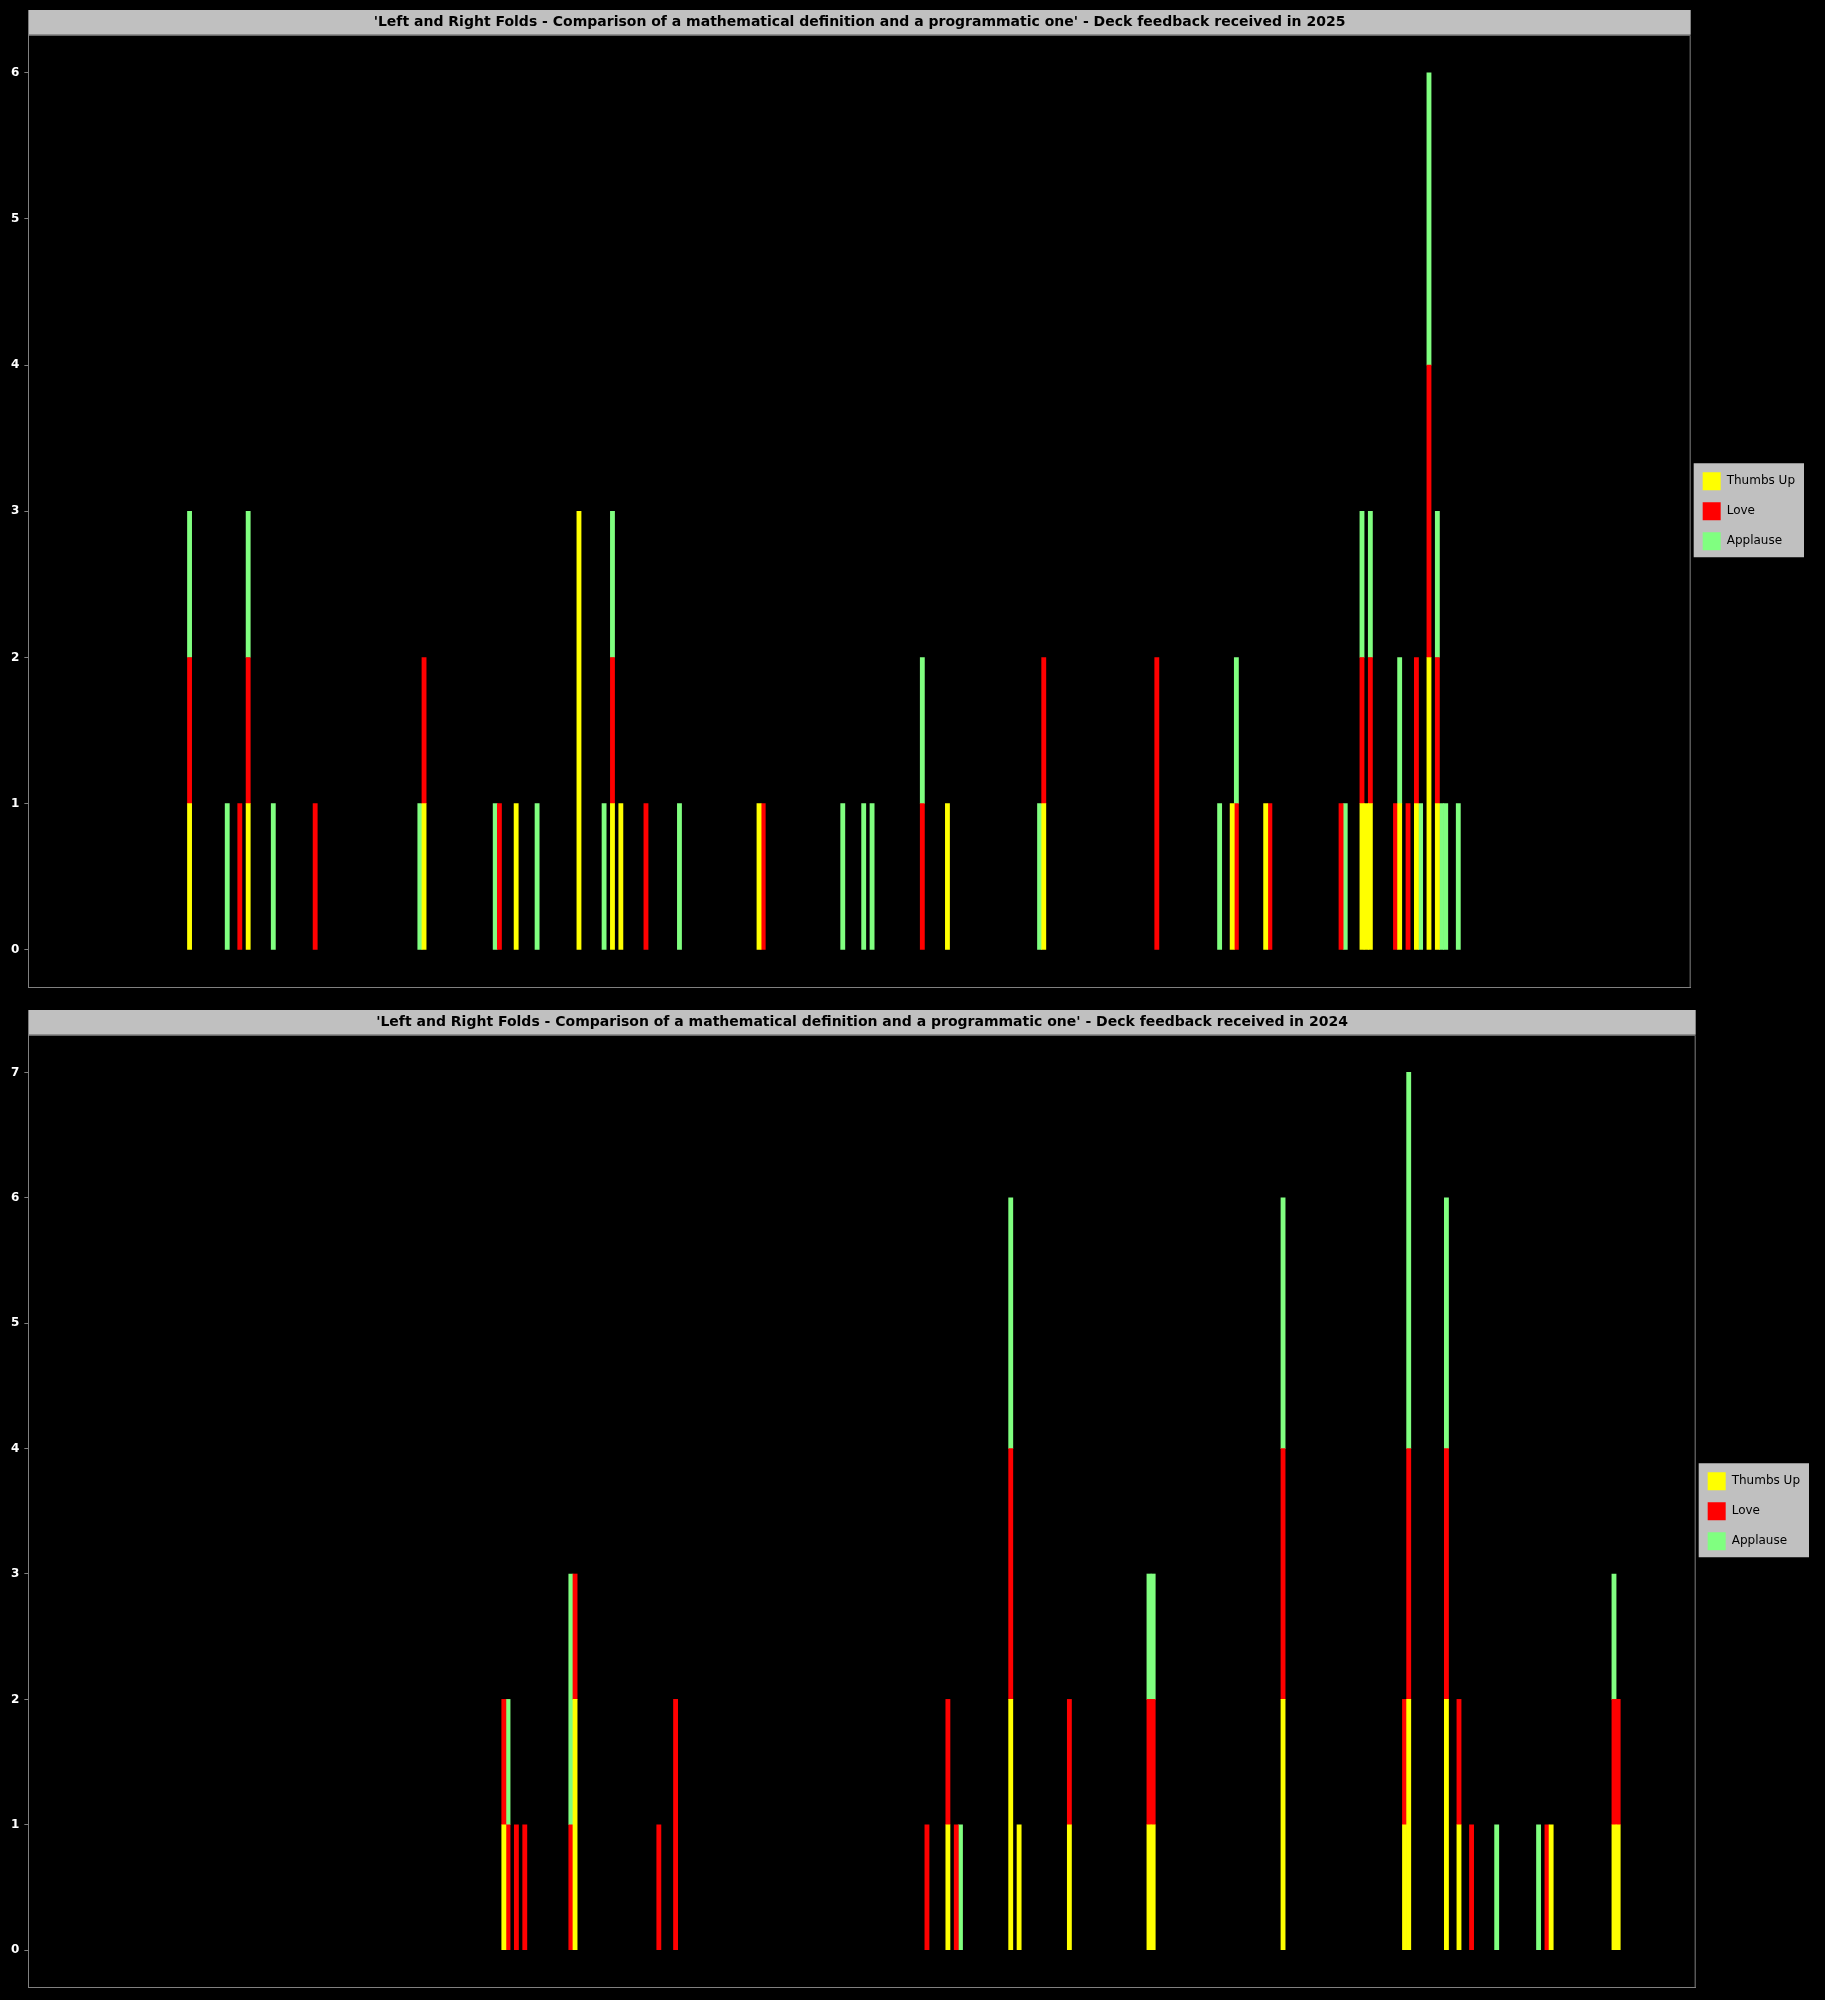 This screenshot has width=1825, height=2000. What do you see at coordinates (15, 1071) in the screenshot?
I see `y-tick-label: 7` at bounding box center [15, 1071].